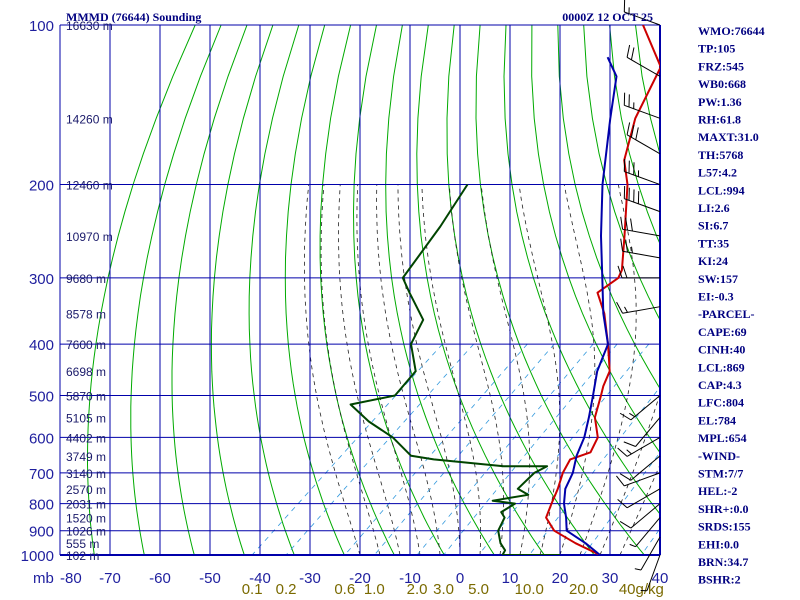 The image size is (800, 600). What do you see at coordinates (86, 279) in the screenshot?
I see `height-label: 9680 m` at bounding box center [86, 279].